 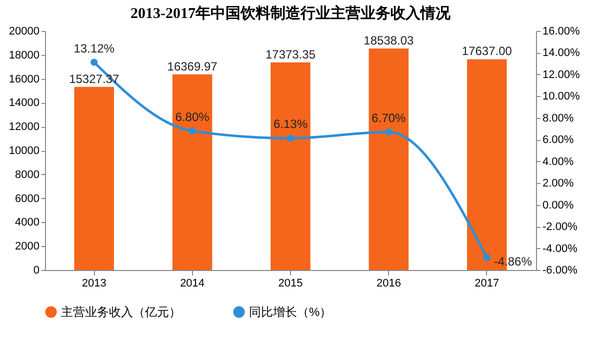 What do you see at coordinates (558, 184) in the screenshot?
I see `y2-tick-label: 2.00%` at bounding box center [558, 184].